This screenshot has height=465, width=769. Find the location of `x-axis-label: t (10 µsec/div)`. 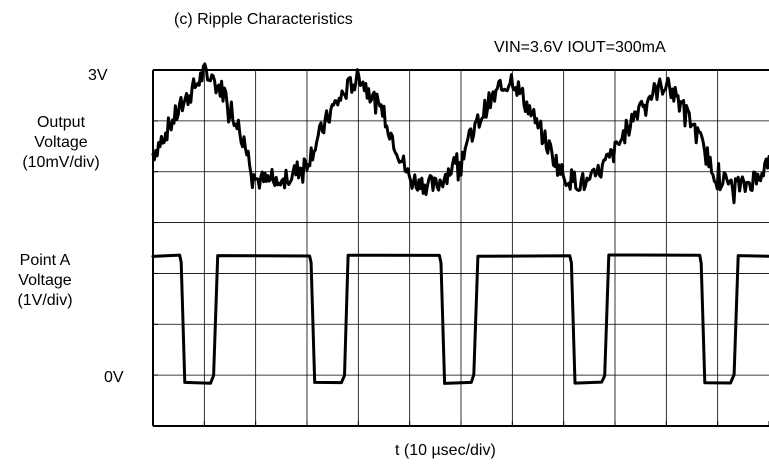

x-axis-label: t (10 µsec/div) is located at coordinates (445, 450).